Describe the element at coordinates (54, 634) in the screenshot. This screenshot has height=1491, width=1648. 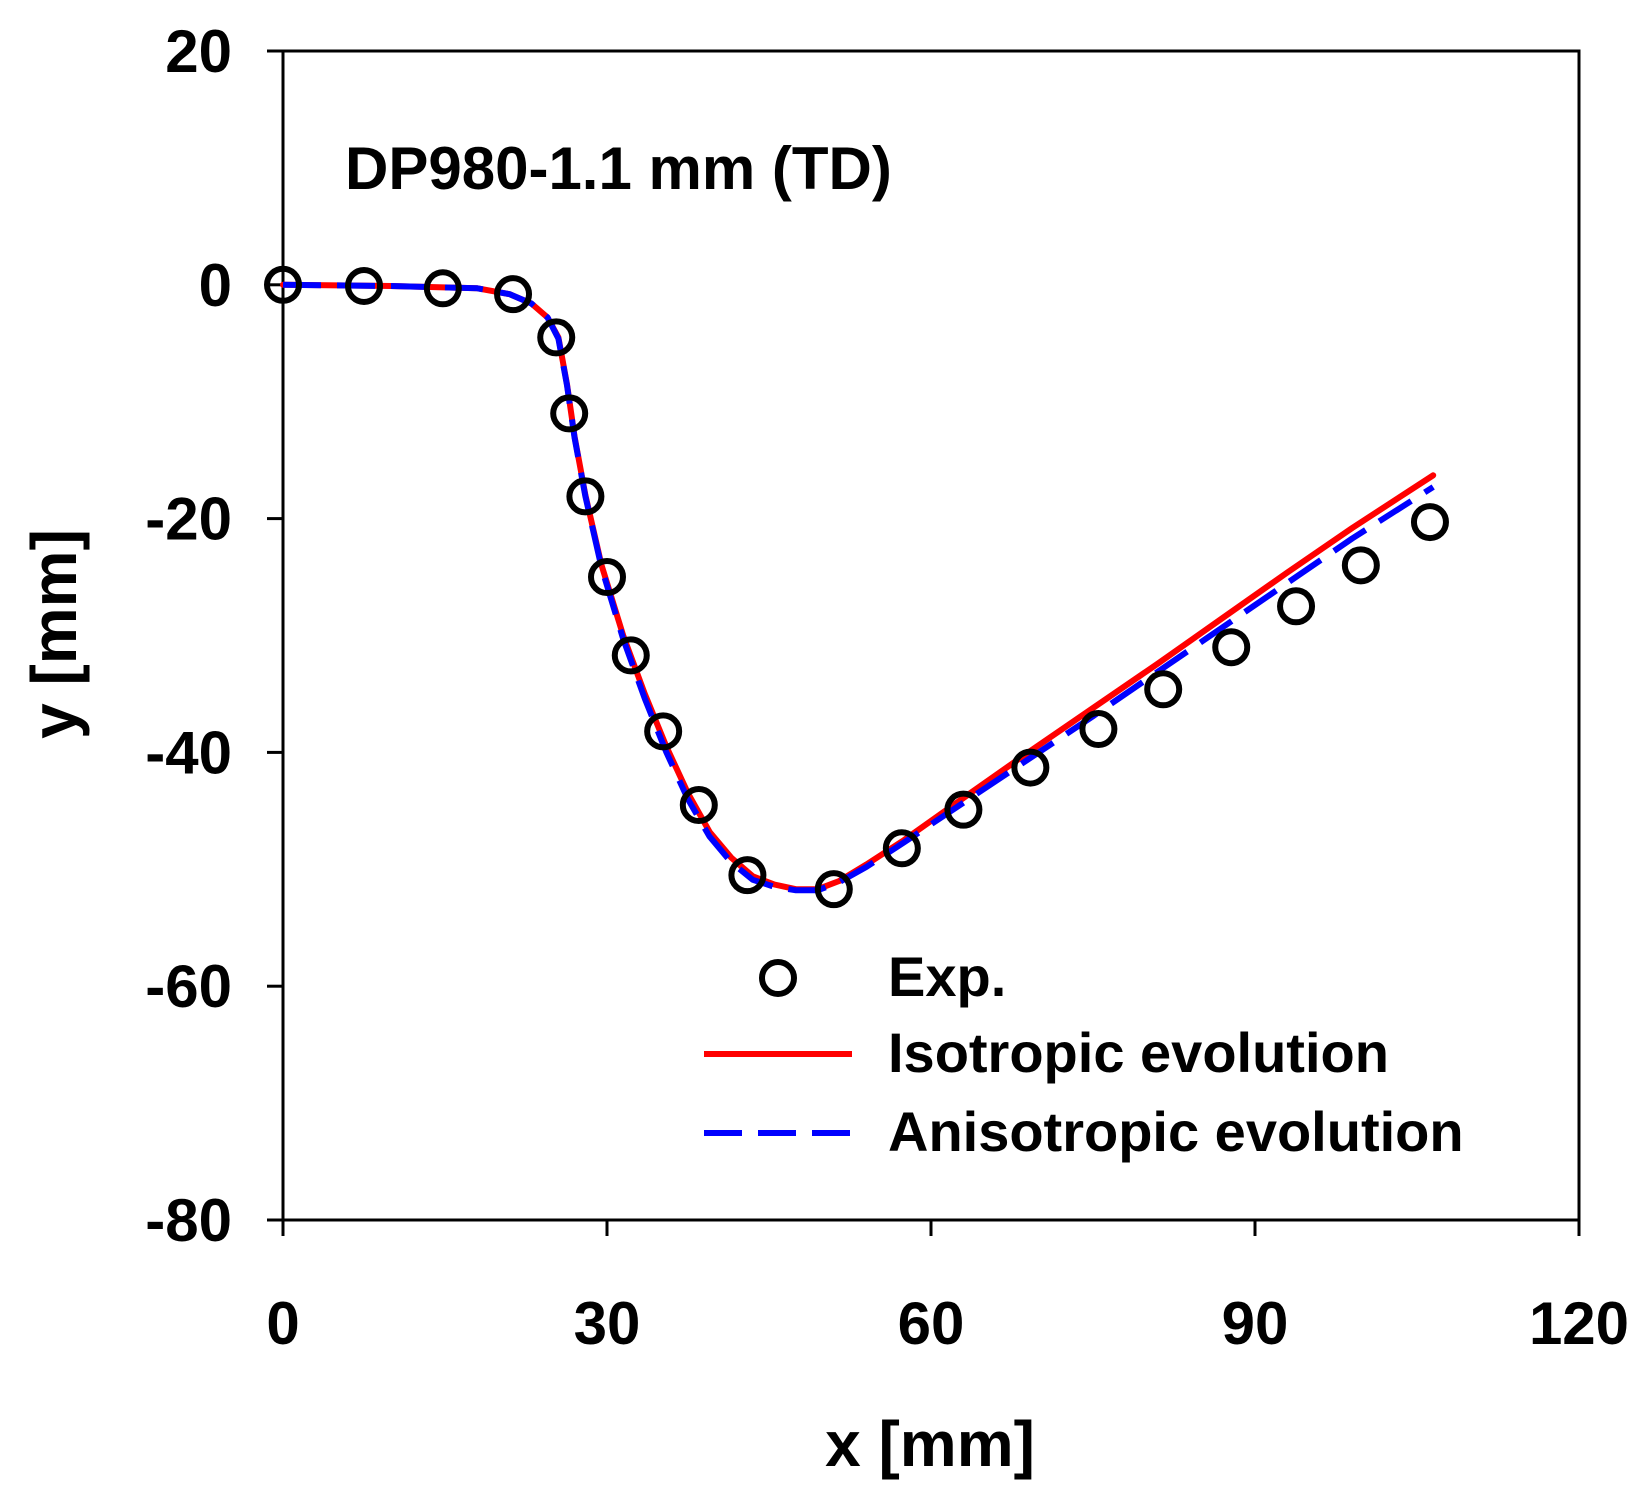
I see `y-axis-title: y [mm]` at that location.